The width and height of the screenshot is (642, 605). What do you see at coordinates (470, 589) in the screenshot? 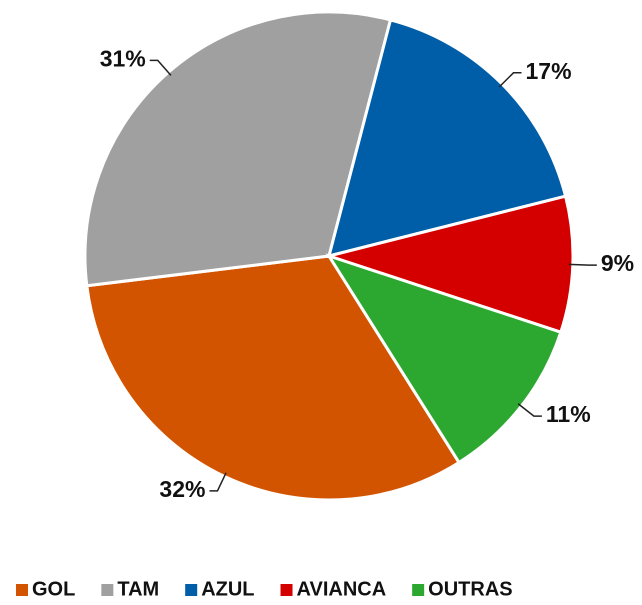
I see `legend-label: OUTRAS` at bounding box center [470, 589].